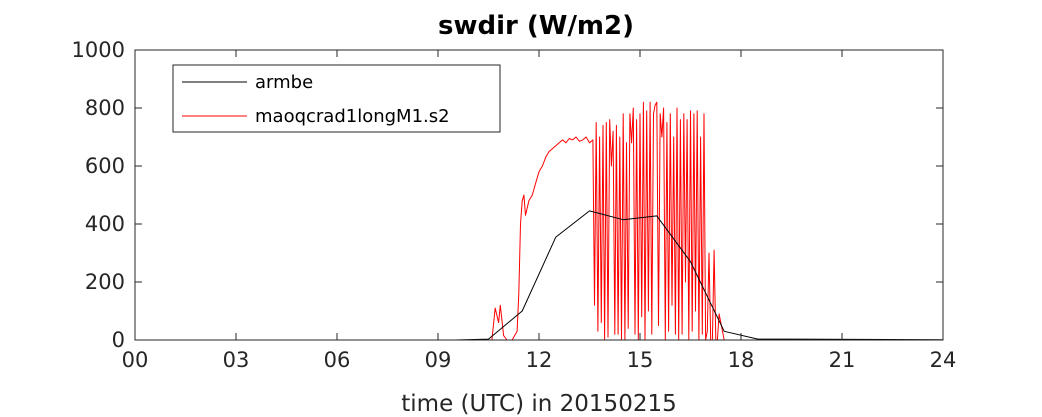 The image size is (1042, 417). Describe the element at coordinates (135, 360) in the screenshot. I see `x-tick-label: 00` at that location.